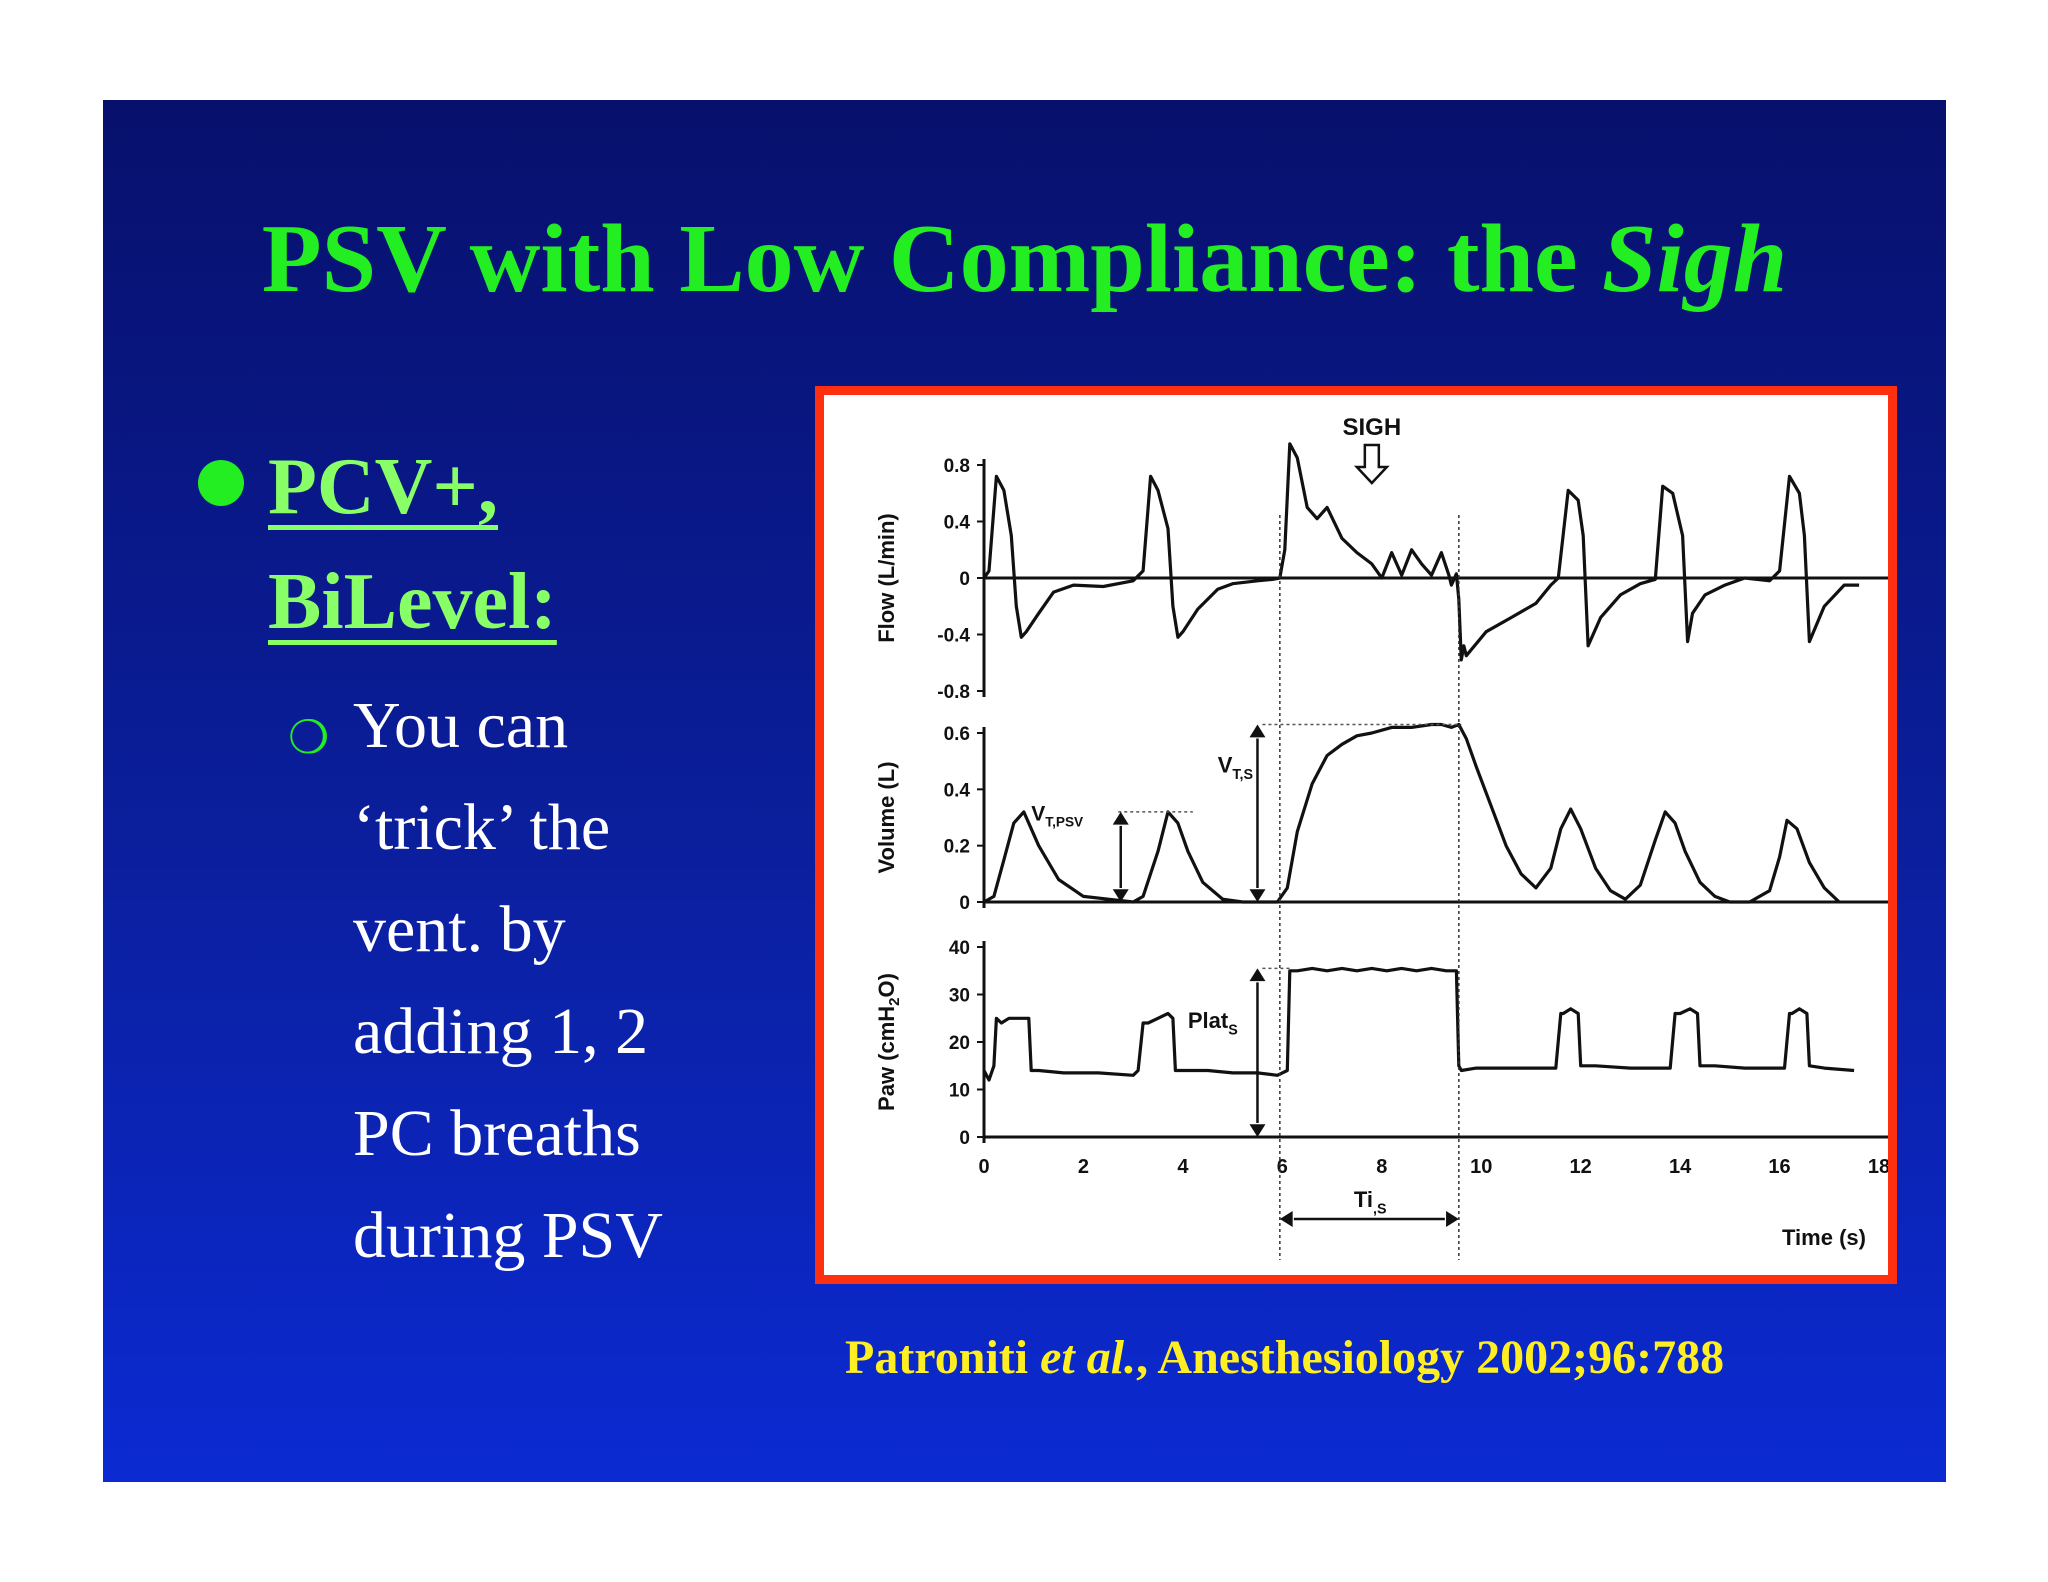 The width and height of the screenshot is (2048, 1582). I want to click on pressure-y-label: Paw (cmH2O), so click(888, 1042).